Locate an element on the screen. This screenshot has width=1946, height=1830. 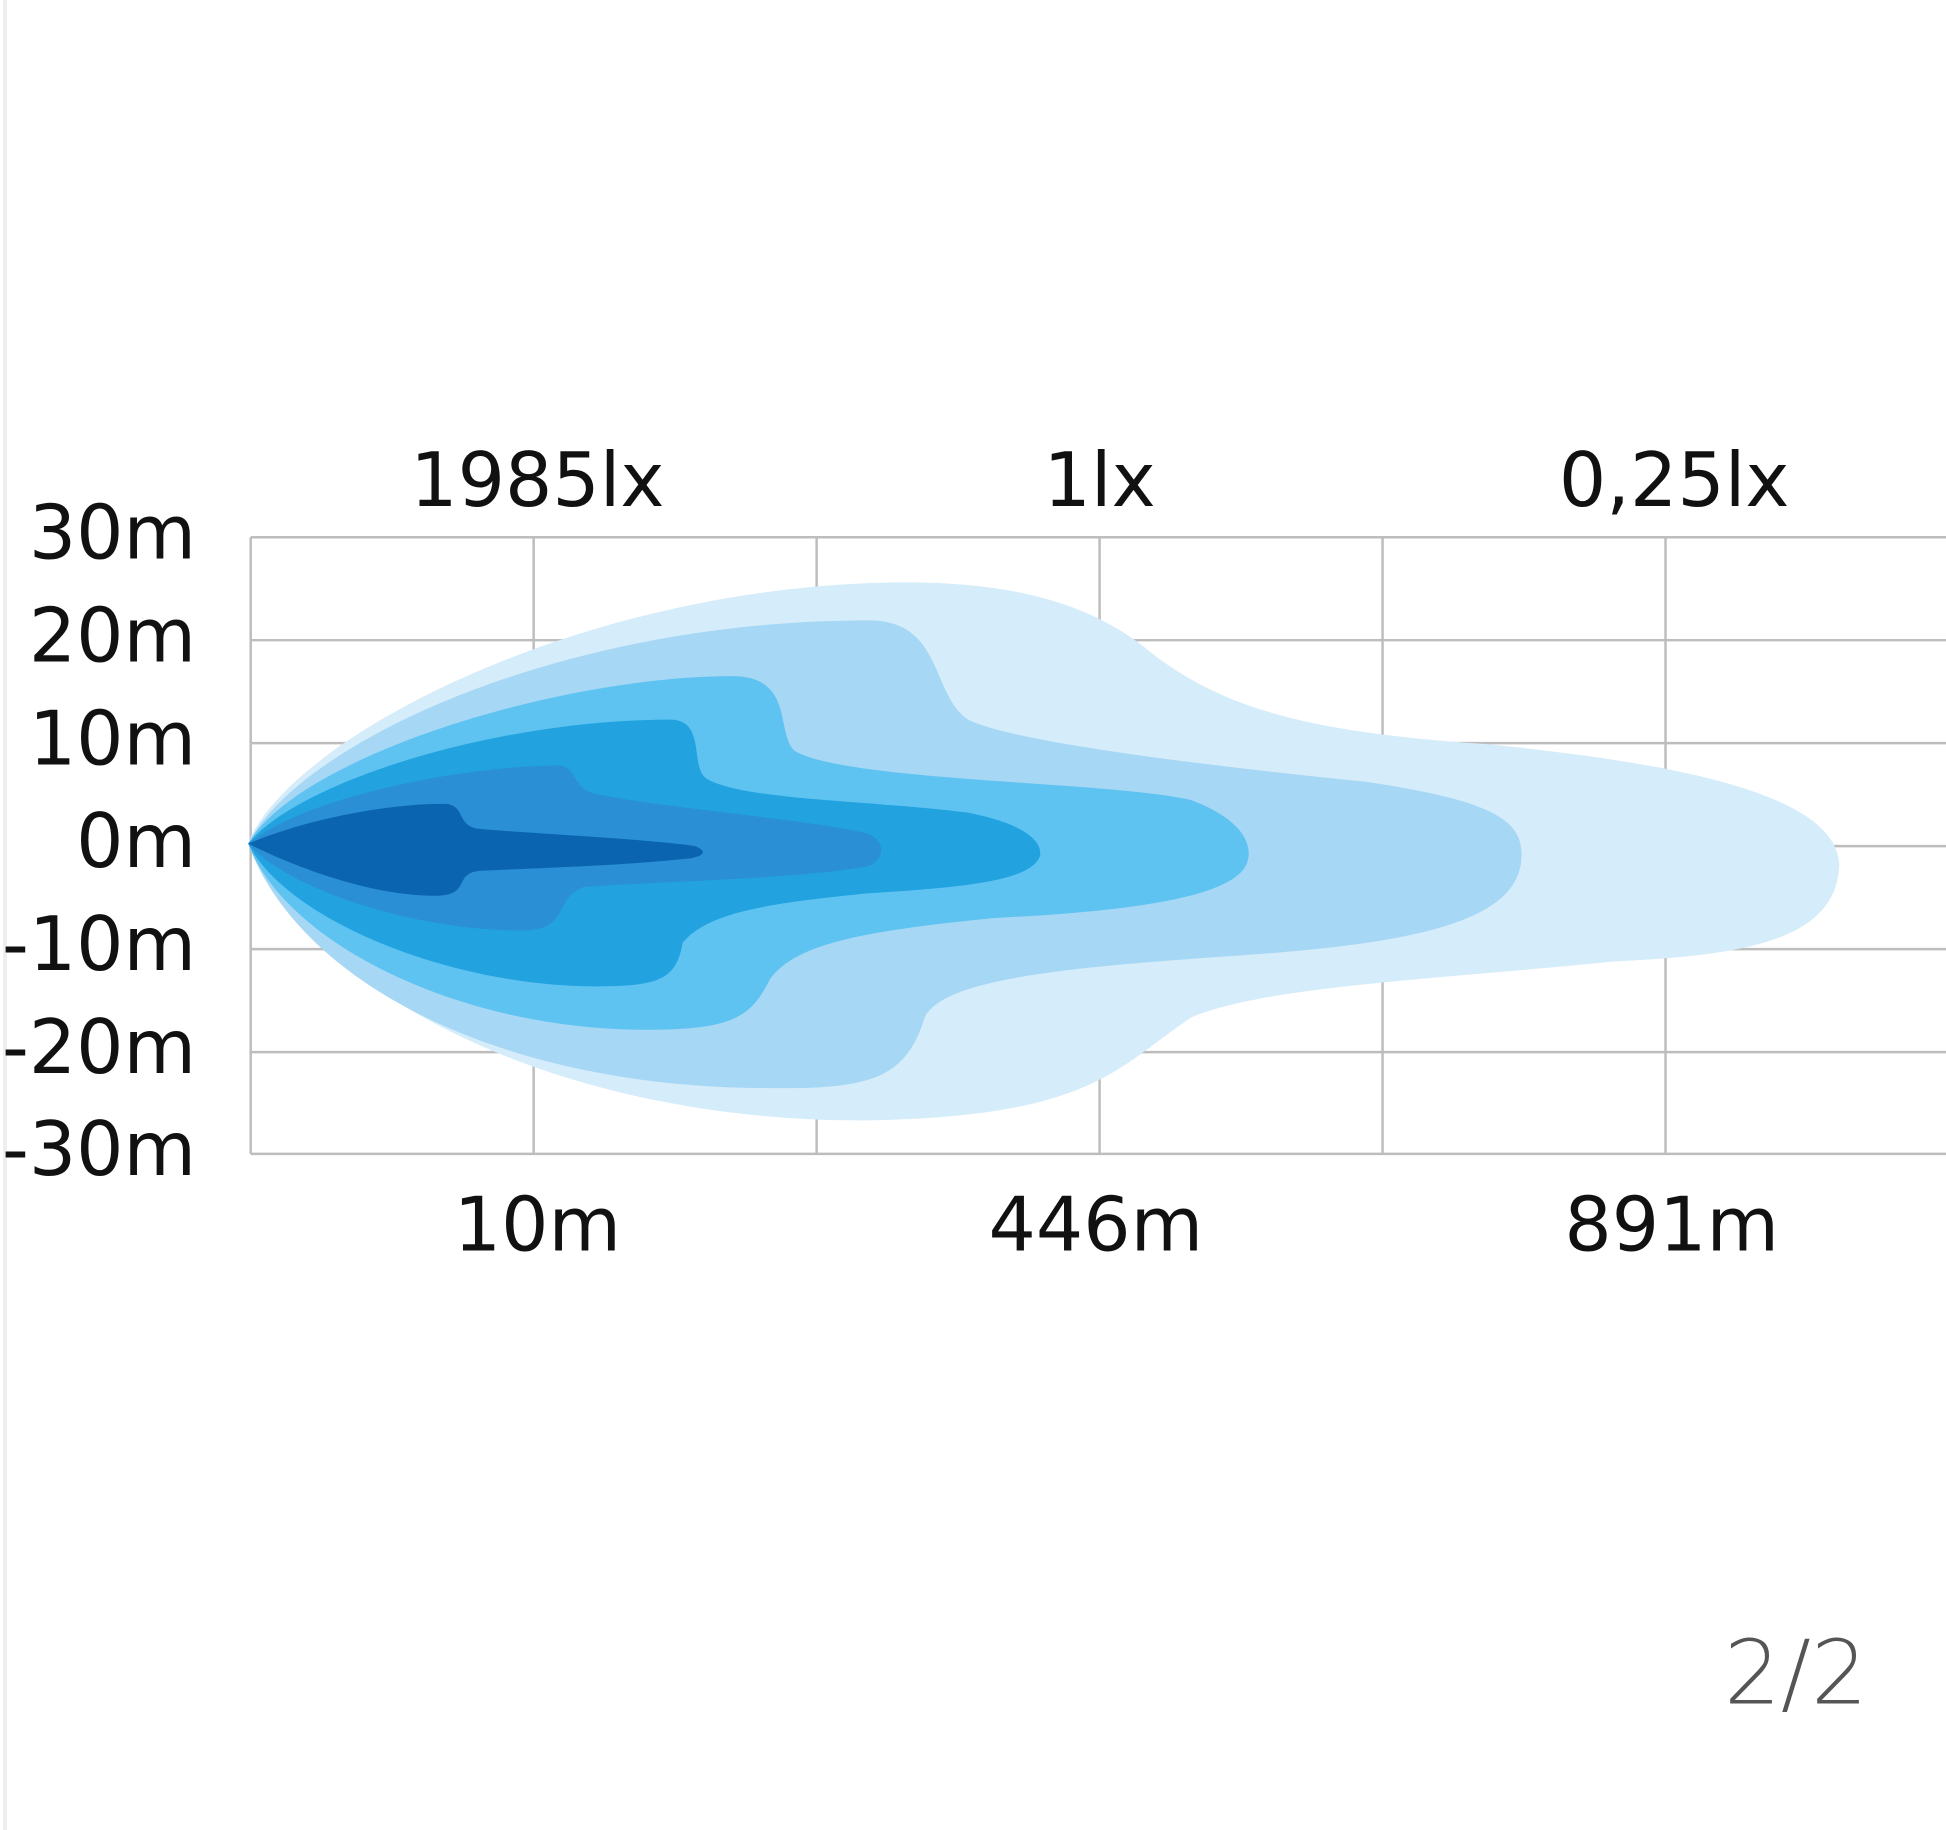
beam-zone is located at coordinates (475, 849).